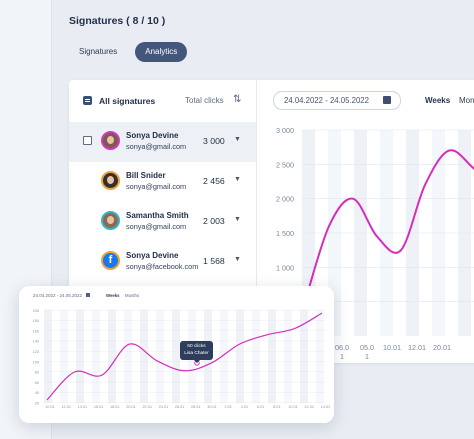 The image size is (474, 439). What do you see at coordinates (99, 407) in the screenshot?
I see `x-tick-label: 16.01` at bounding box center [99, 407].